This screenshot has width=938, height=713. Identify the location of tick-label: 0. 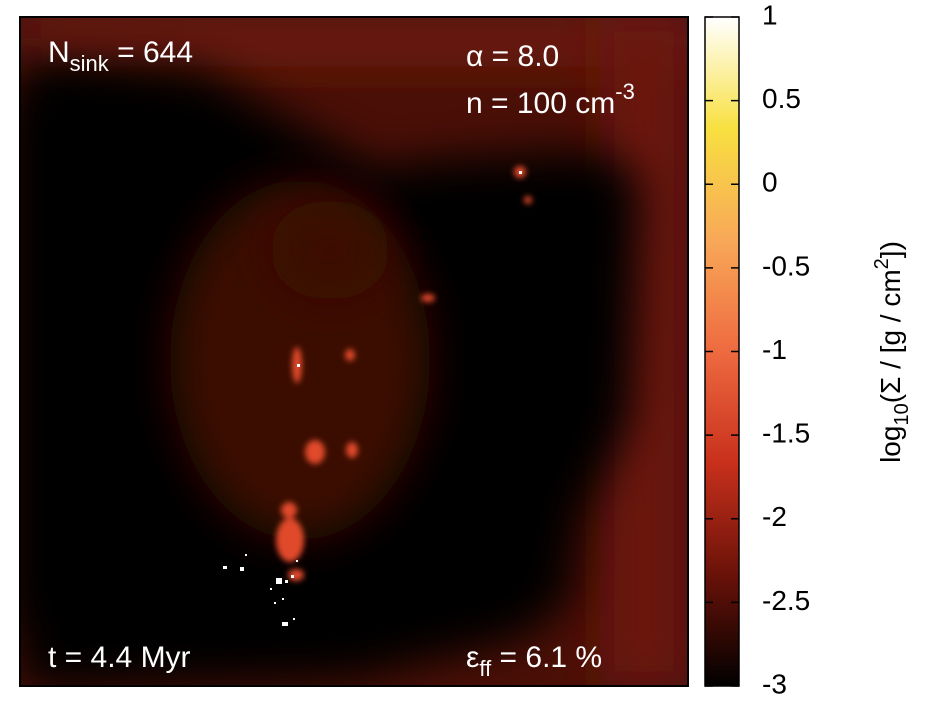
(770, 182).